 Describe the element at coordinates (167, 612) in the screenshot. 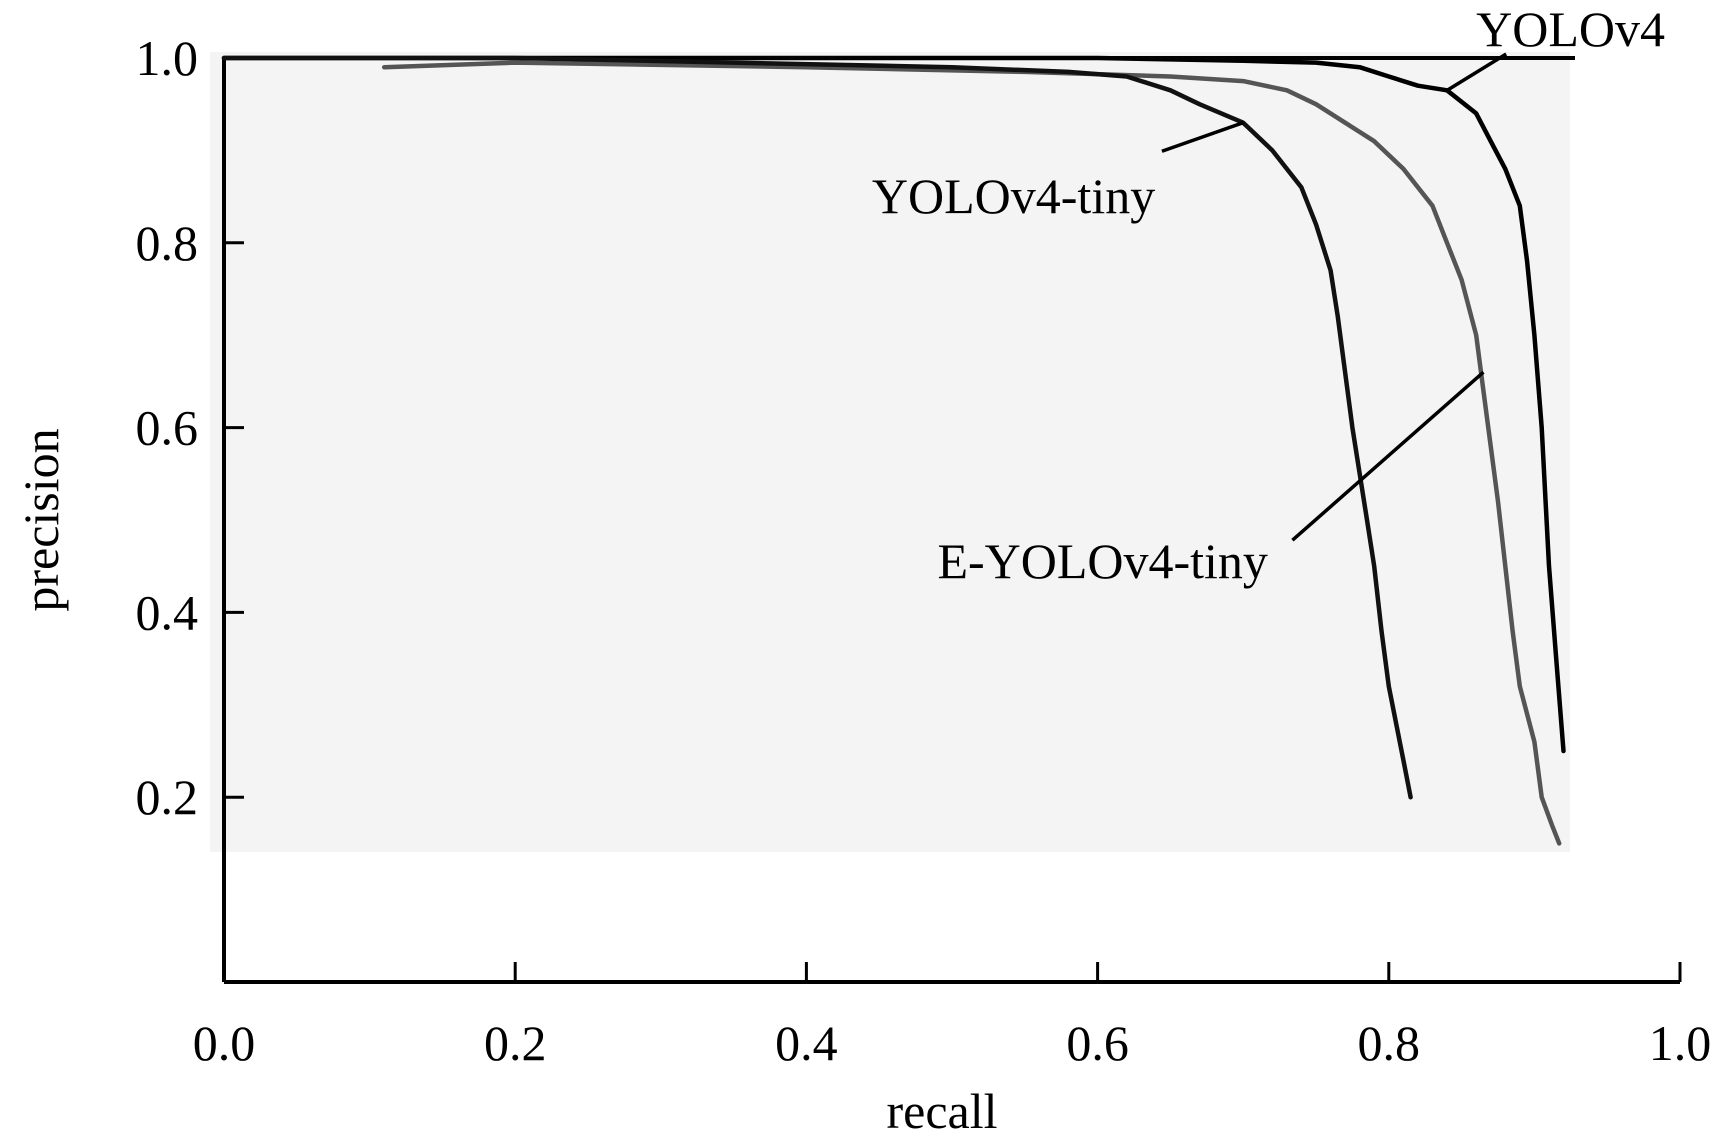

I see `y-tick-label: 0.4` at that location.